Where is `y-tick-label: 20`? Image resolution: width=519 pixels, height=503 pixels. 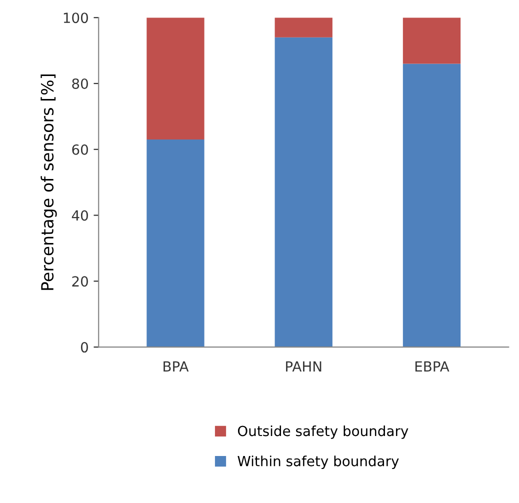 y-tick-label: 20 is located at coordinates (80, 281).